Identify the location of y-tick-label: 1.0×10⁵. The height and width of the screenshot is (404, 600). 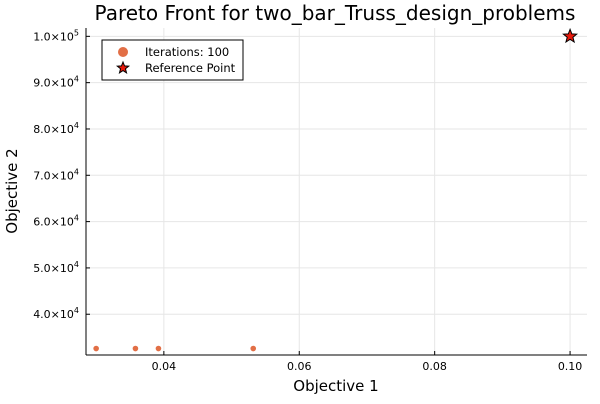
(56, 35).